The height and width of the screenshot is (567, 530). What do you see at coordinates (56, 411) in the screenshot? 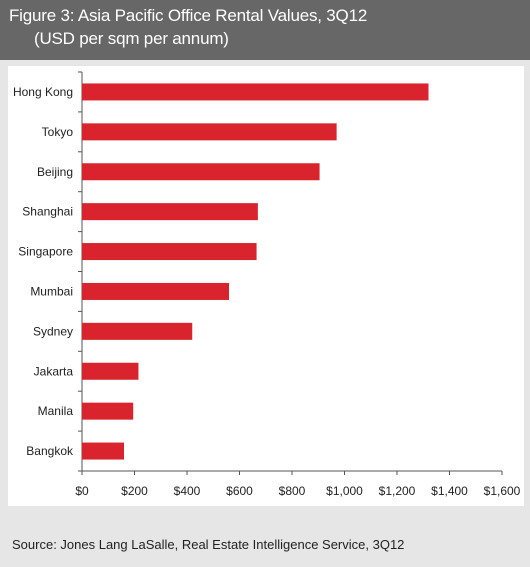
I see `category-label: Manila` at bounding box center [56, 411].